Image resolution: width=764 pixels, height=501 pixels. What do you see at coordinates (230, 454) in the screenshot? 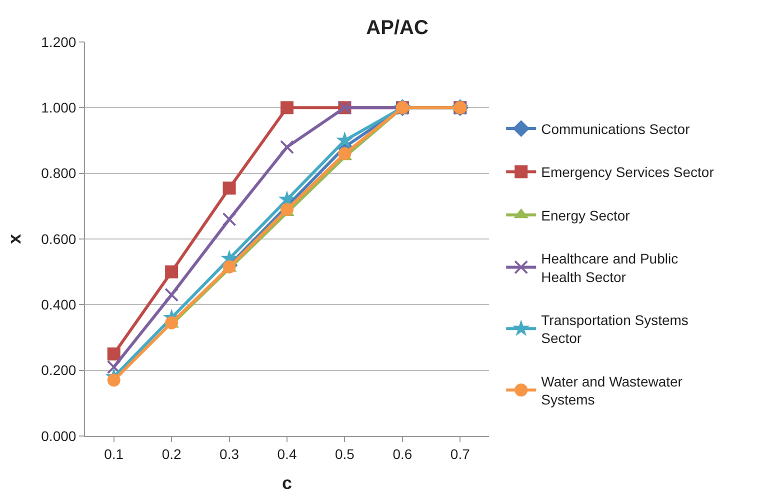
I see `x-tick-label: 0.3` at bounding box center [230, 454].